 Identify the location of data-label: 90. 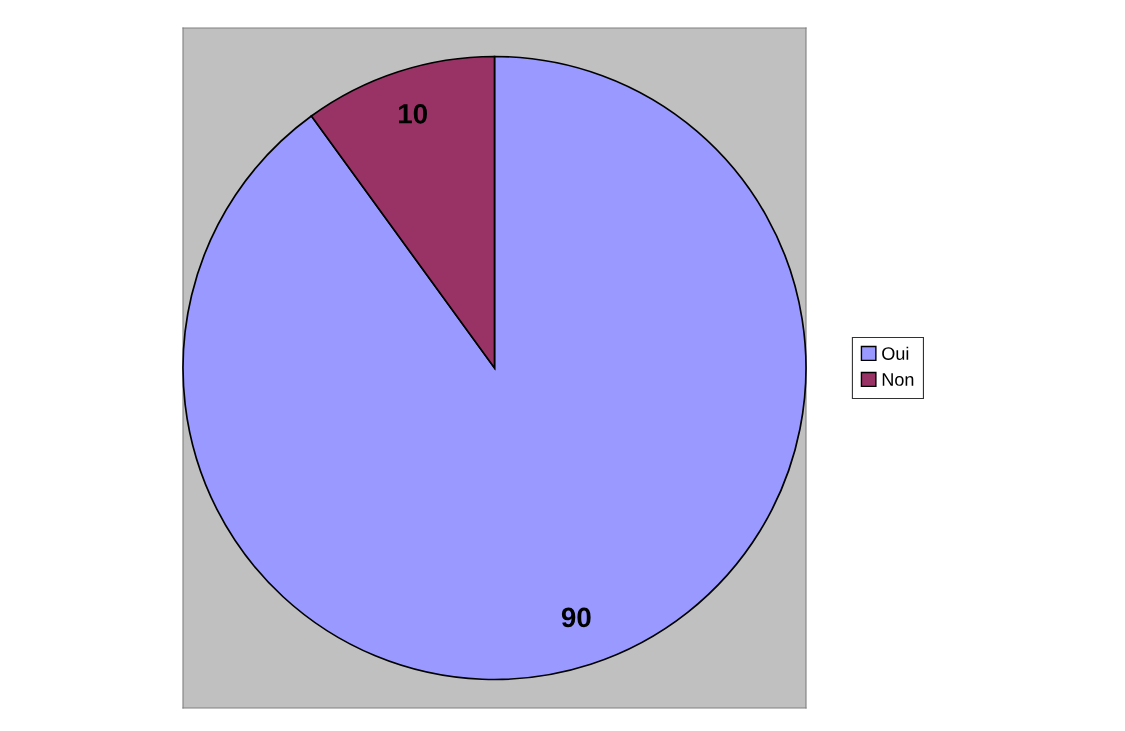
(576, 617).